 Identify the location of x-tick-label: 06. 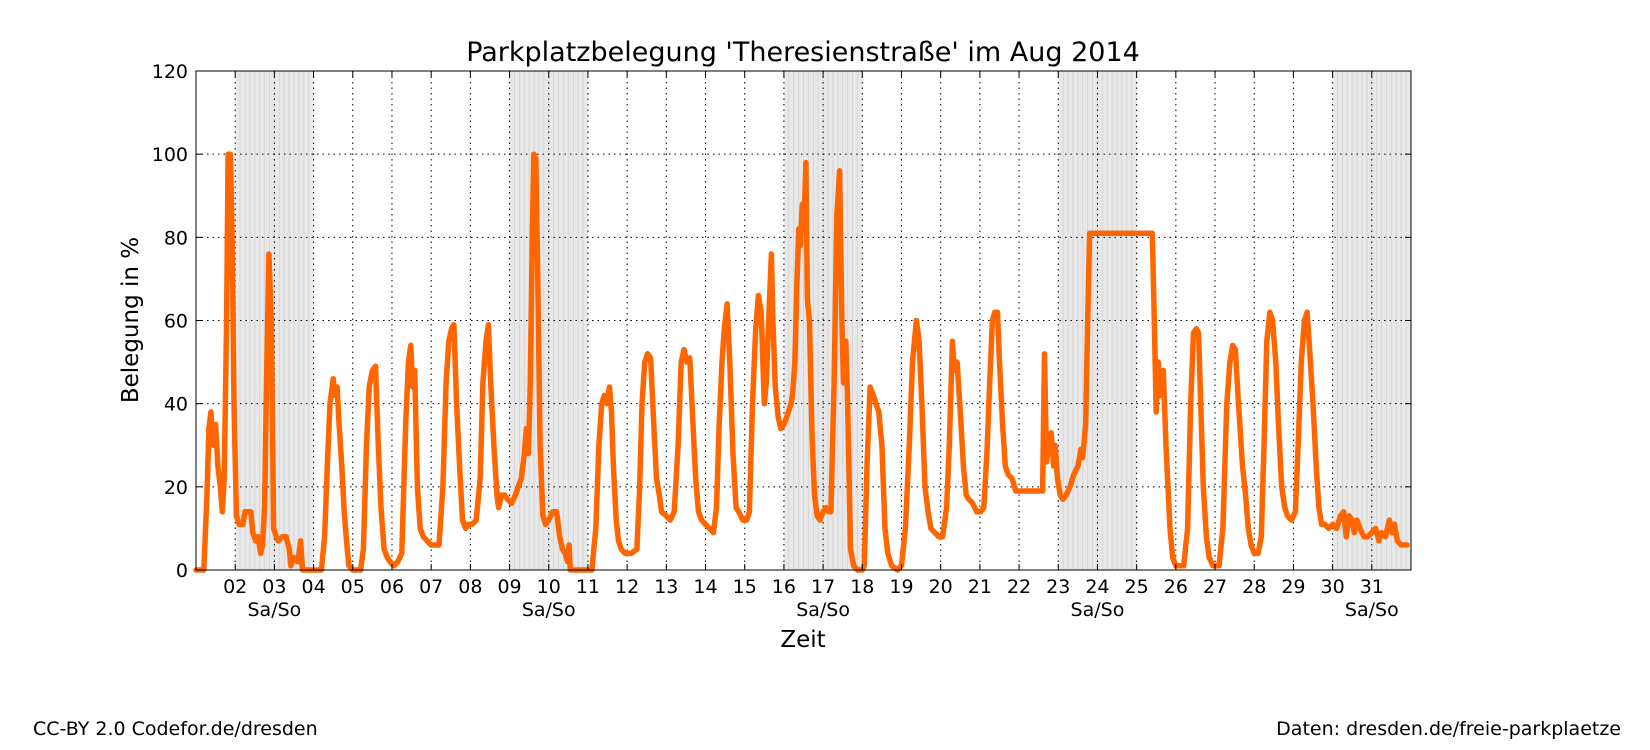
(392, 587).